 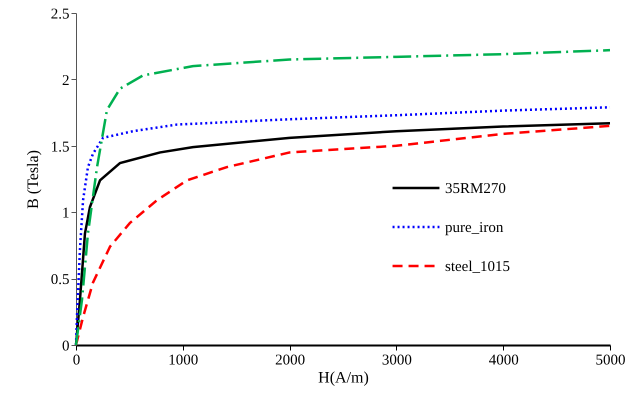 What do you see at coordinates (477, 267) in the screenshot?
I see `legend-label: steel_1015` at bounding box center [477, 267].